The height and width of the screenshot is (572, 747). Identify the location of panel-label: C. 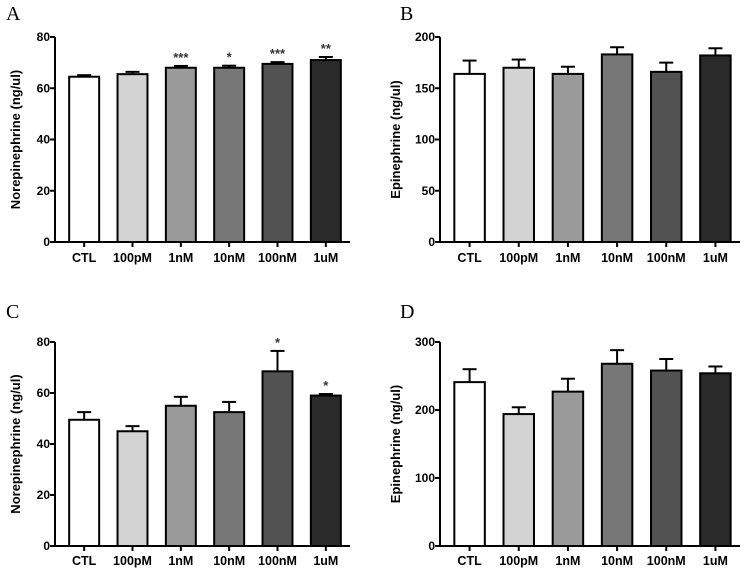
(12, 312).